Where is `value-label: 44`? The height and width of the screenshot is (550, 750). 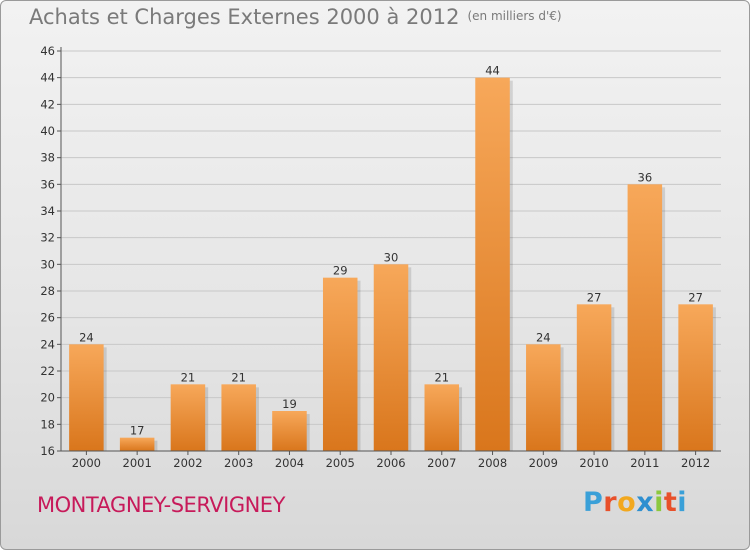
value-label: 44 is located at coordinates (492, 71).